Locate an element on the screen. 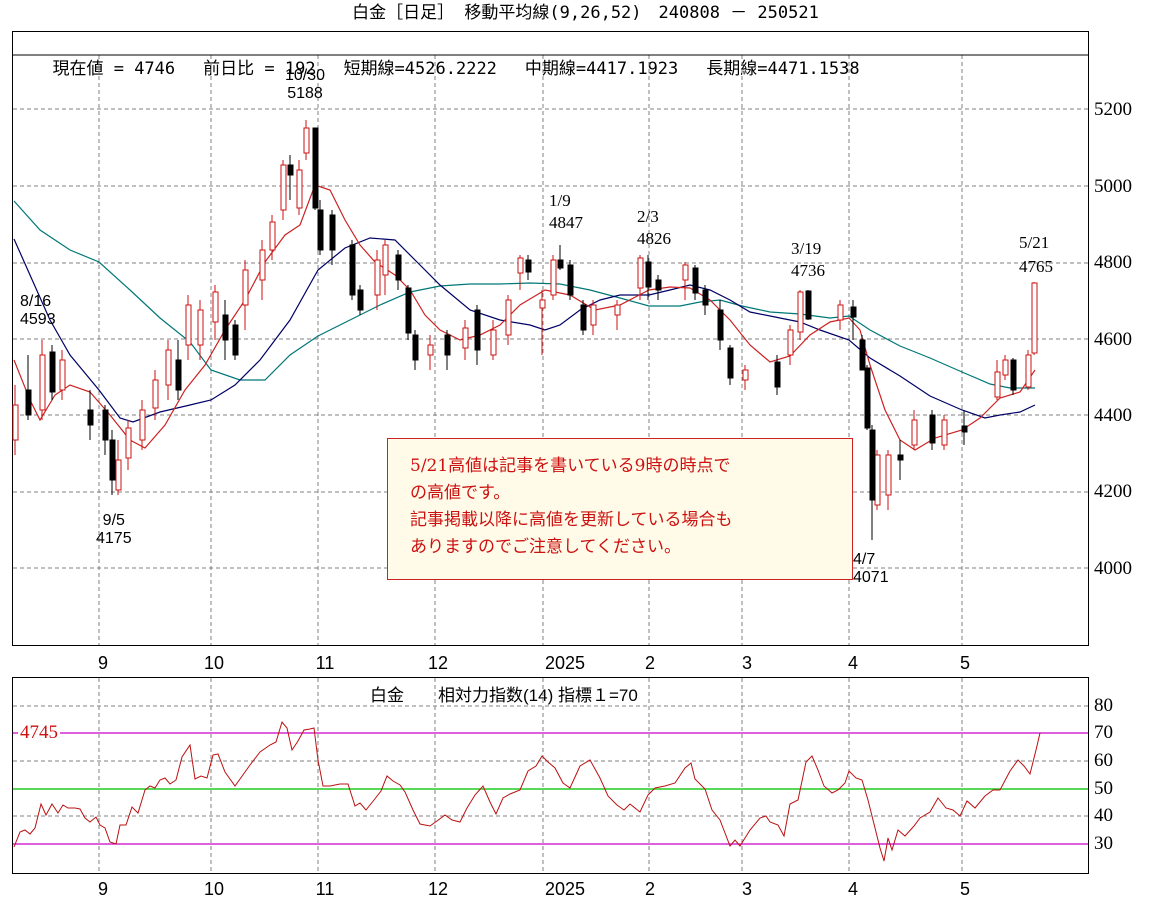  x-tick: 10 is located at coordinates (214, 663).